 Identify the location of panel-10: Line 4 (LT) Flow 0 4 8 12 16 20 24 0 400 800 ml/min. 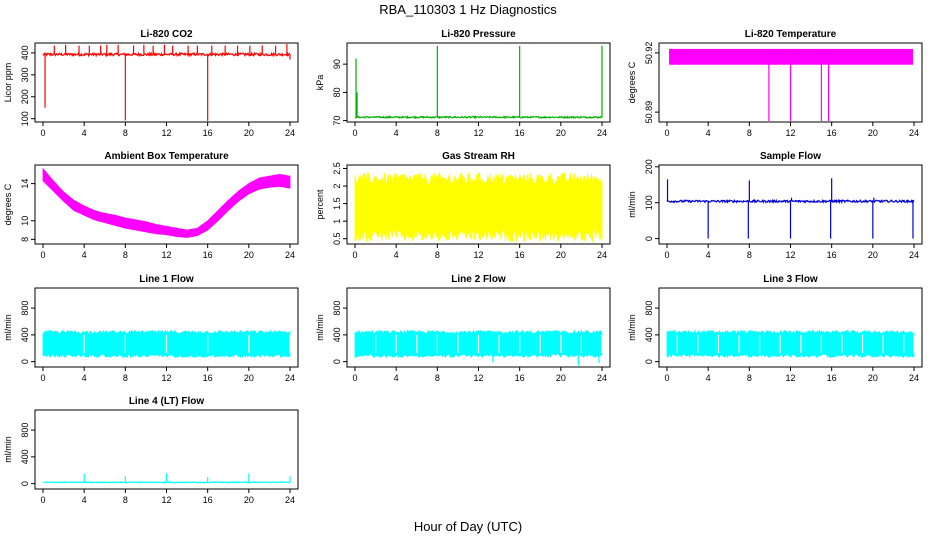
(151, 450).